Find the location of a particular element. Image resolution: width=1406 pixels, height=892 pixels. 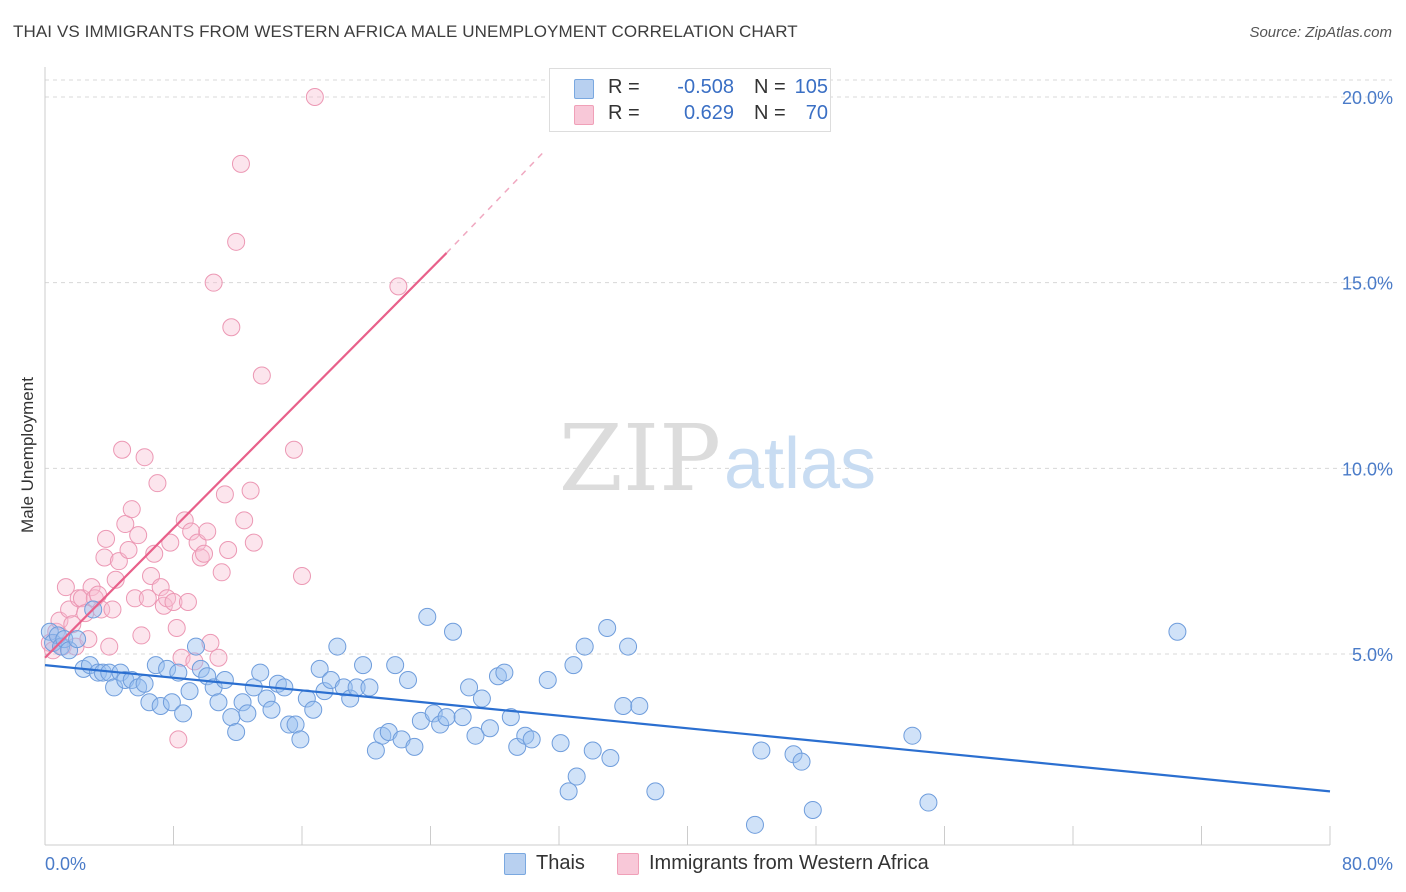

immigrants-trend-extension is located at coordinates (495, 203).